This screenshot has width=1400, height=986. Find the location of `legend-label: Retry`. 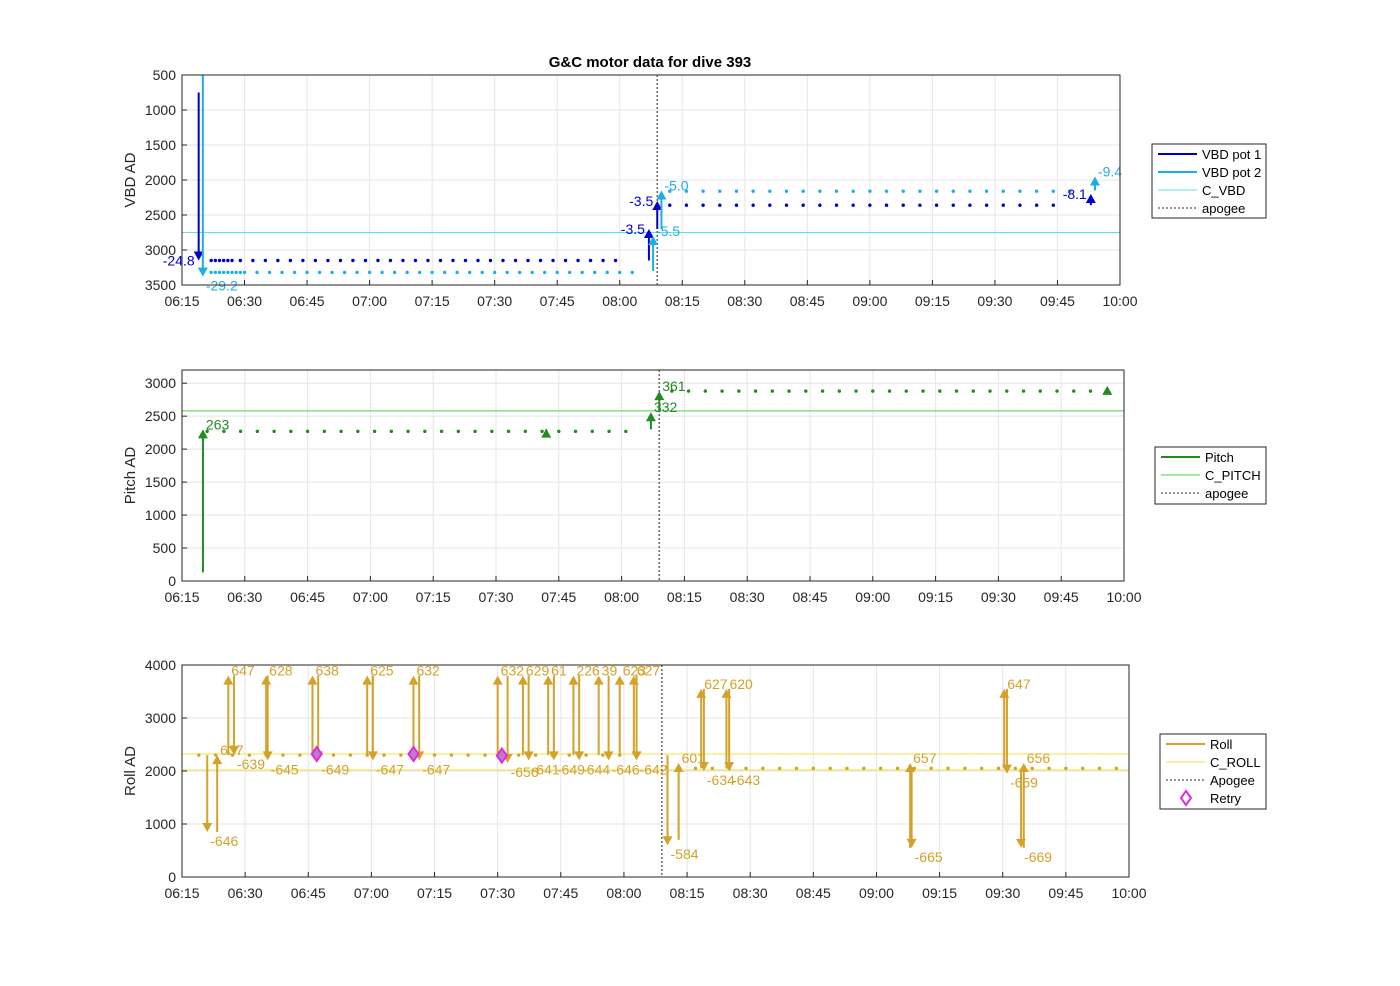

legend-label: Retry is located at coordinates (1226, 798).